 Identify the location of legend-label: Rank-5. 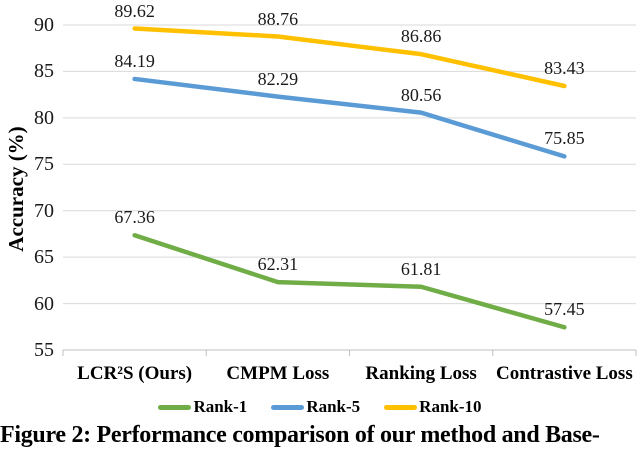
(333, 406).